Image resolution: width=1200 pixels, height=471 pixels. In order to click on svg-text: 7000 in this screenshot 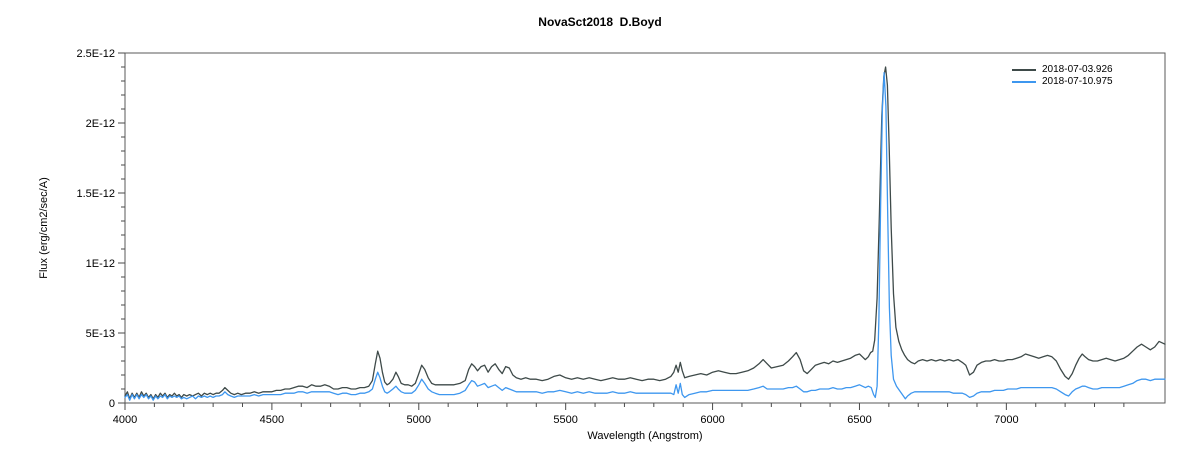, I will do `click(1006, 420)`.